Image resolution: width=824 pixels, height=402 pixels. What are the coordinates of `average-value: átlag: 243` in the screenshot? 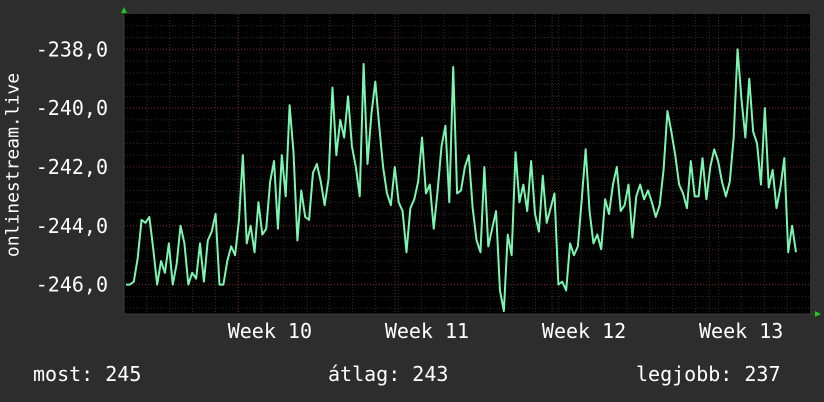 It's located at (388, 374).